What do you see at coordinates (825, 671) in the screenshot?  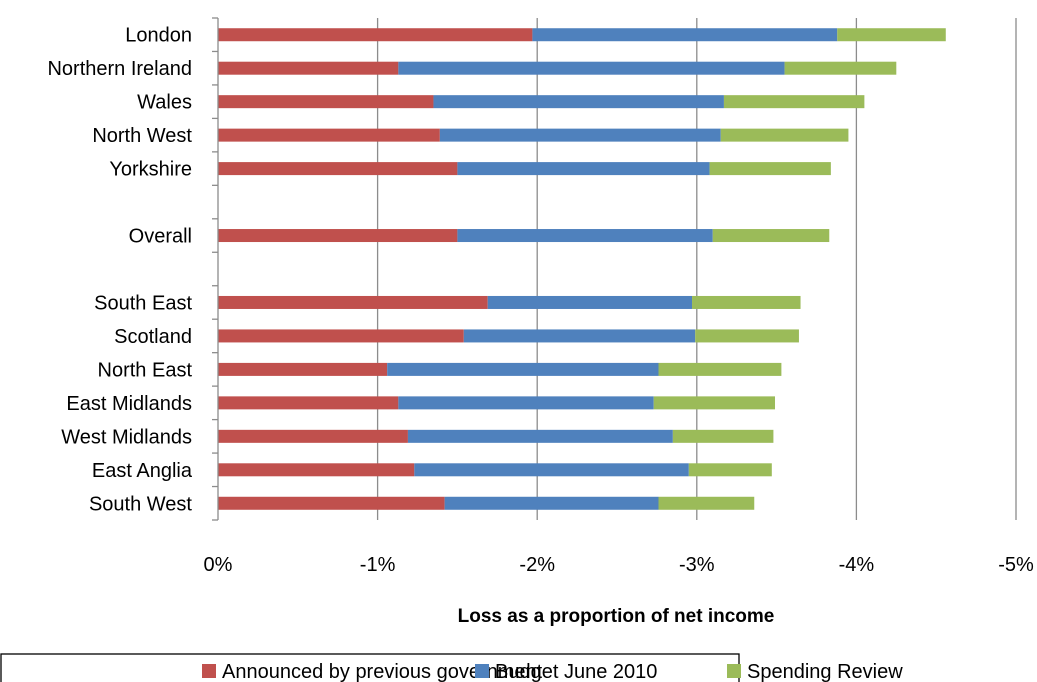 I see `legend-label: Spending Review` at bounding box center [825, 671].